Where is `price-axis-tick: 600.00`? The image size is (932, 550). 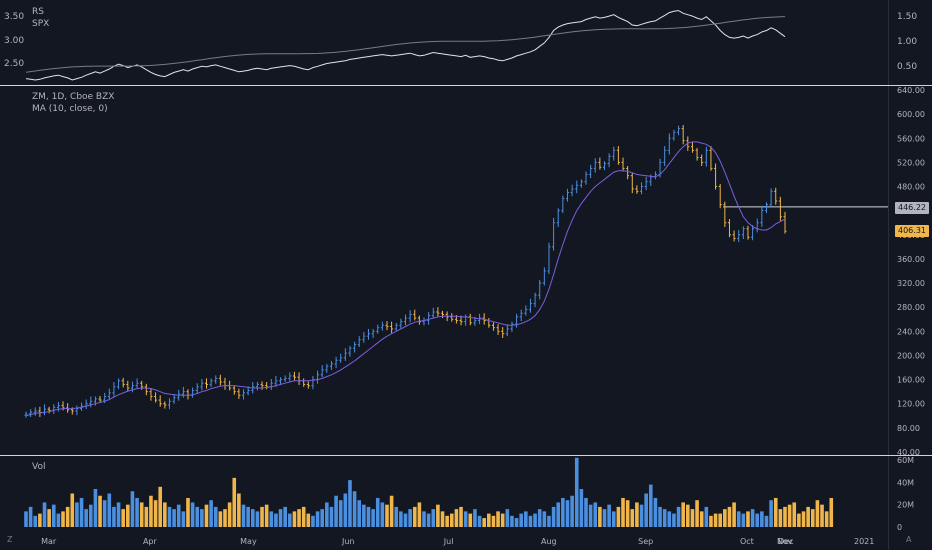 price-axis-tick: 600.00 is located at coordinates (911, 114).